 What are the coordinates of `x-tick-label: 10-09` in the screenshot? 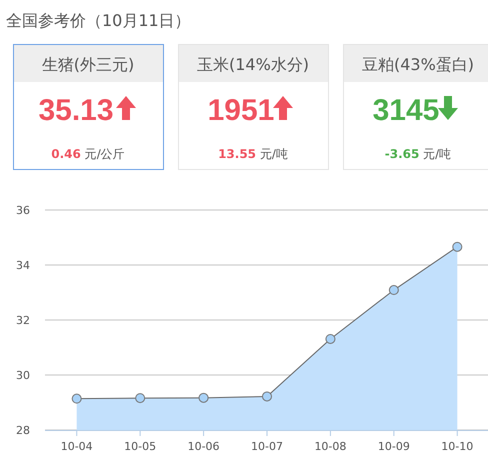 It's located at (394, 446).